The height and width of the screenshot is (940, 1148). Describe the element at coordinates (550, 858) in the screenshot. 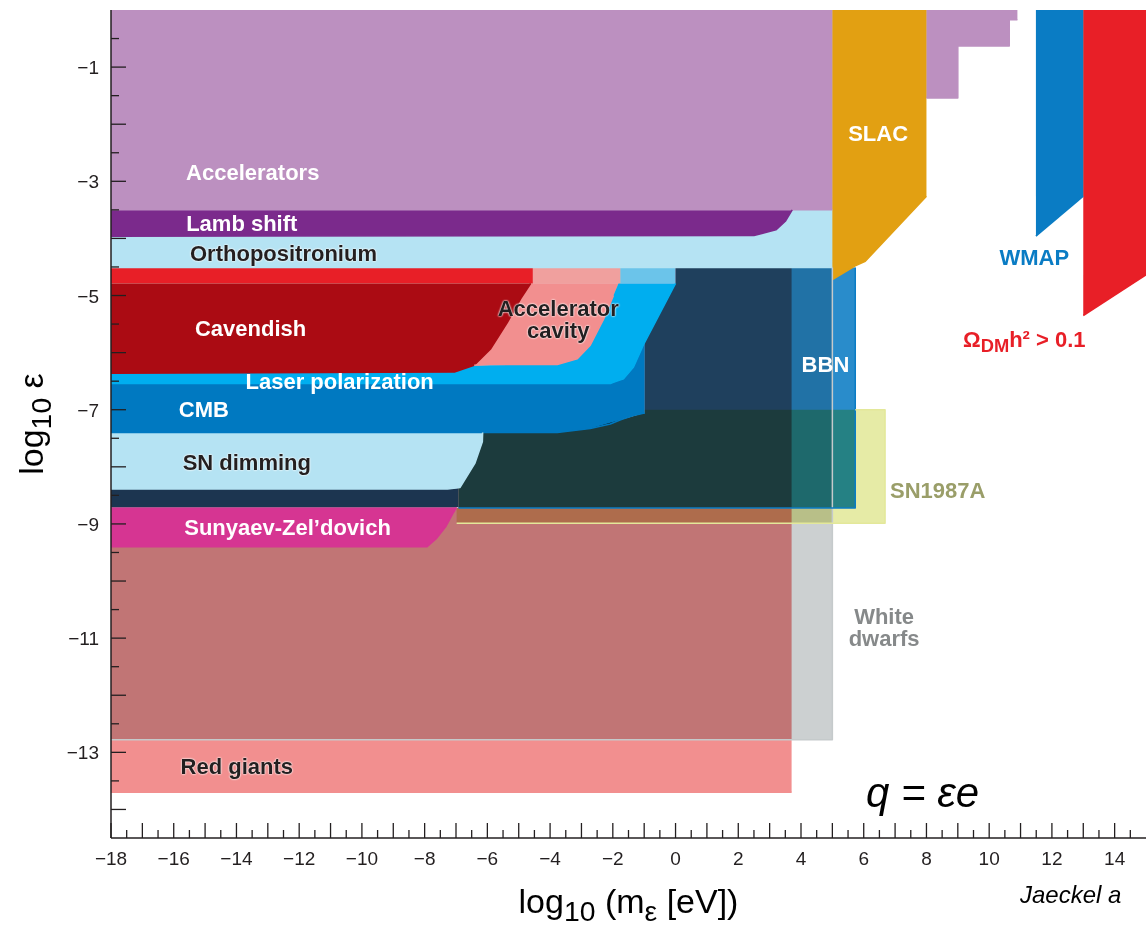

I see `x-tick-label: −4` at that location.